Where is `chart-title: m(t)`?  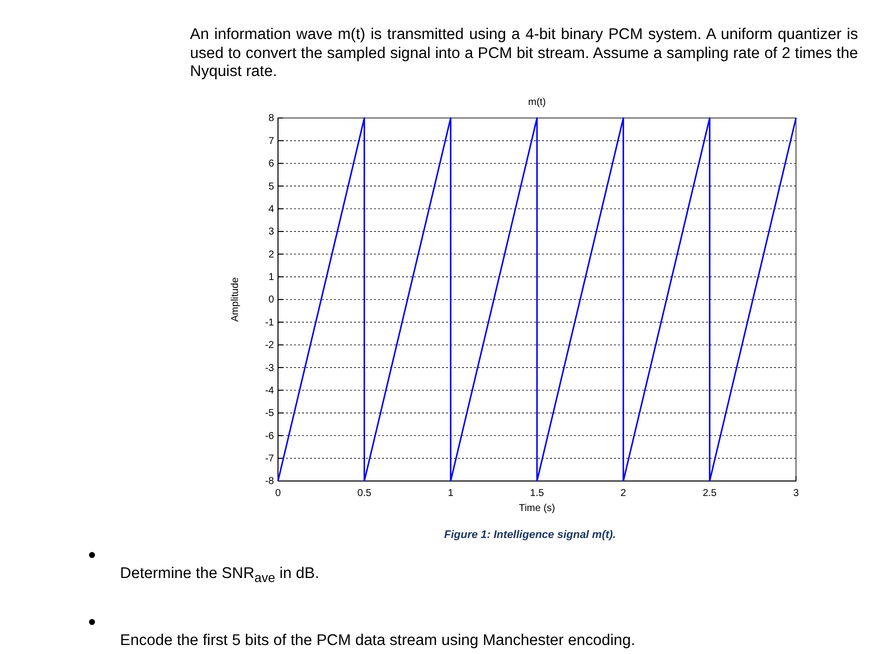 chart-title: m(t) is located at coordinates (537, 102).